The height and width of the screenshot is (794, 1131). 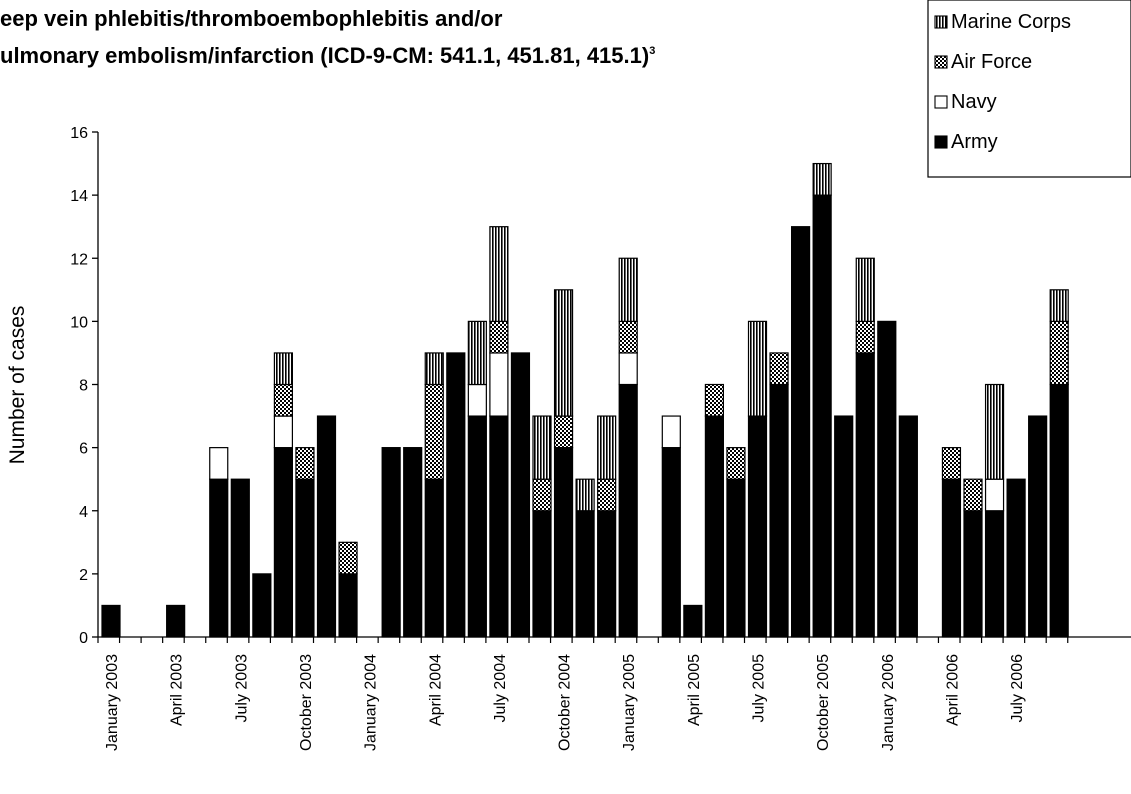 What do you see at coordinates (941, 142) in the screenshot?
I see `legend-swatch-army` at bounding box center [941, 142].